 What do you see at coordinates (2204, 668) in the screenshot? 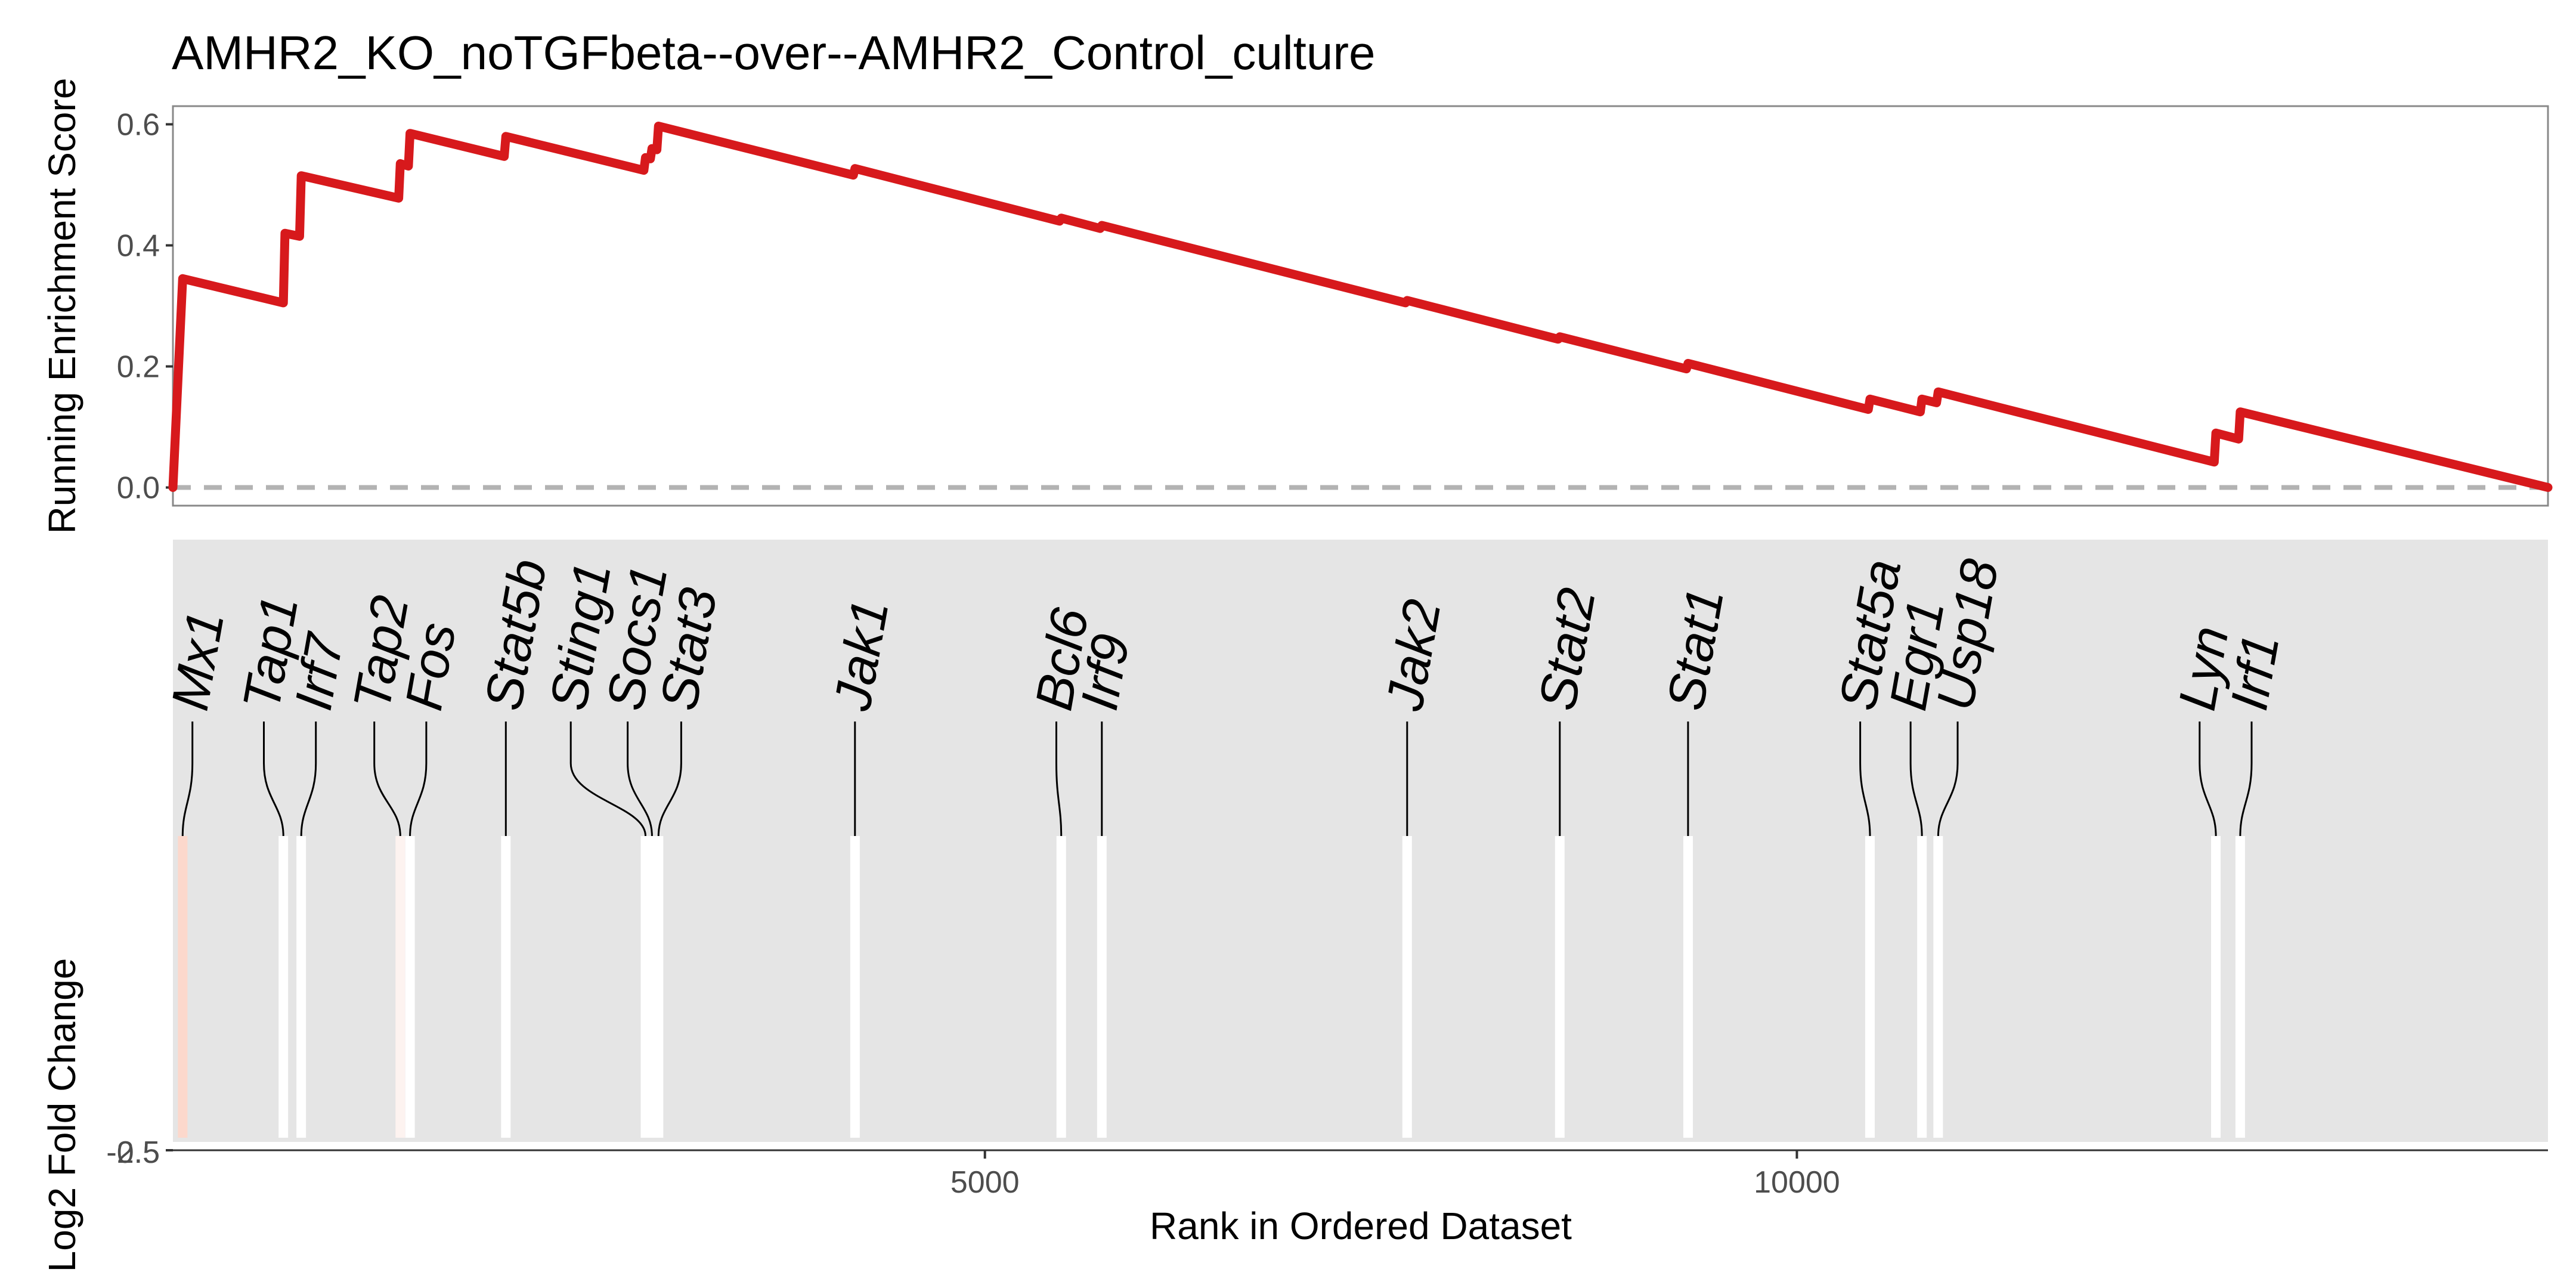
I see `gene-label-lyn: Lyn` at bounding box center [2204, 668].